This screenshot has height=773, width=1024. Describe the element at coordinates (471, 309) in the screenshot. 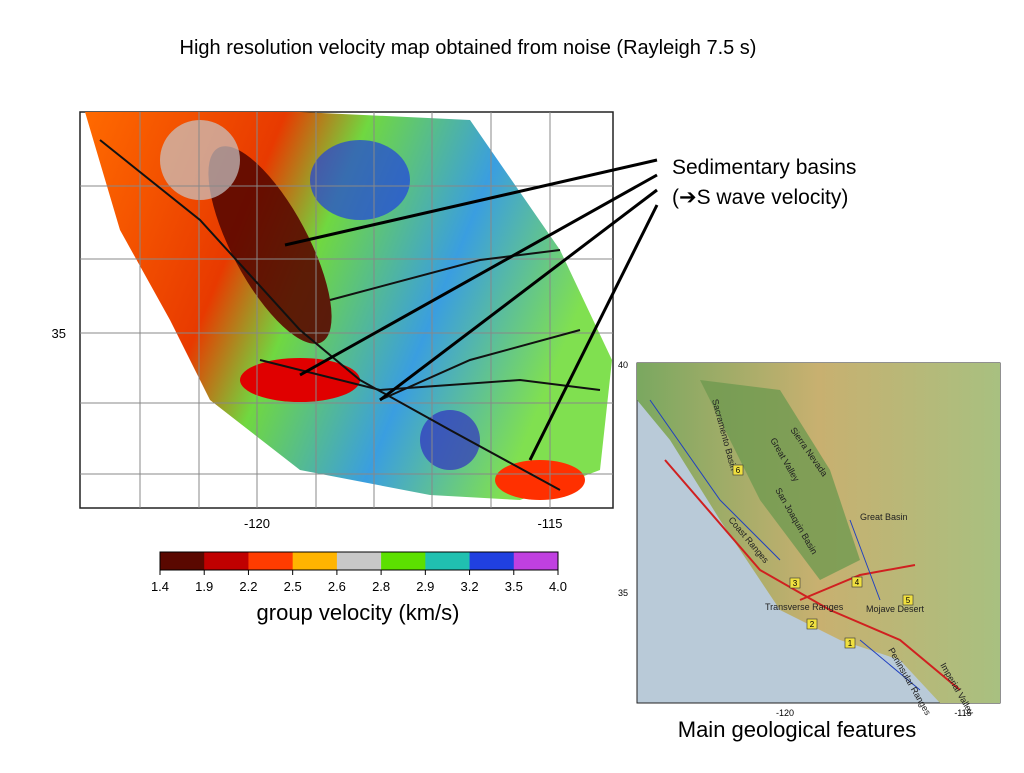

I see `annotation-arrows` at that location.